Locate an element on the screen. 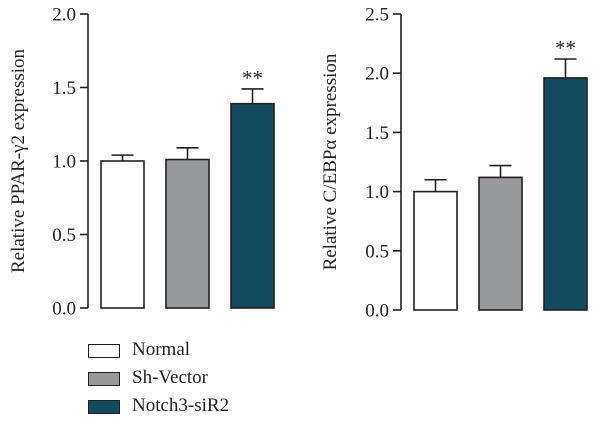  legend-label-normal: Normal is located at coordinates (161, 349).